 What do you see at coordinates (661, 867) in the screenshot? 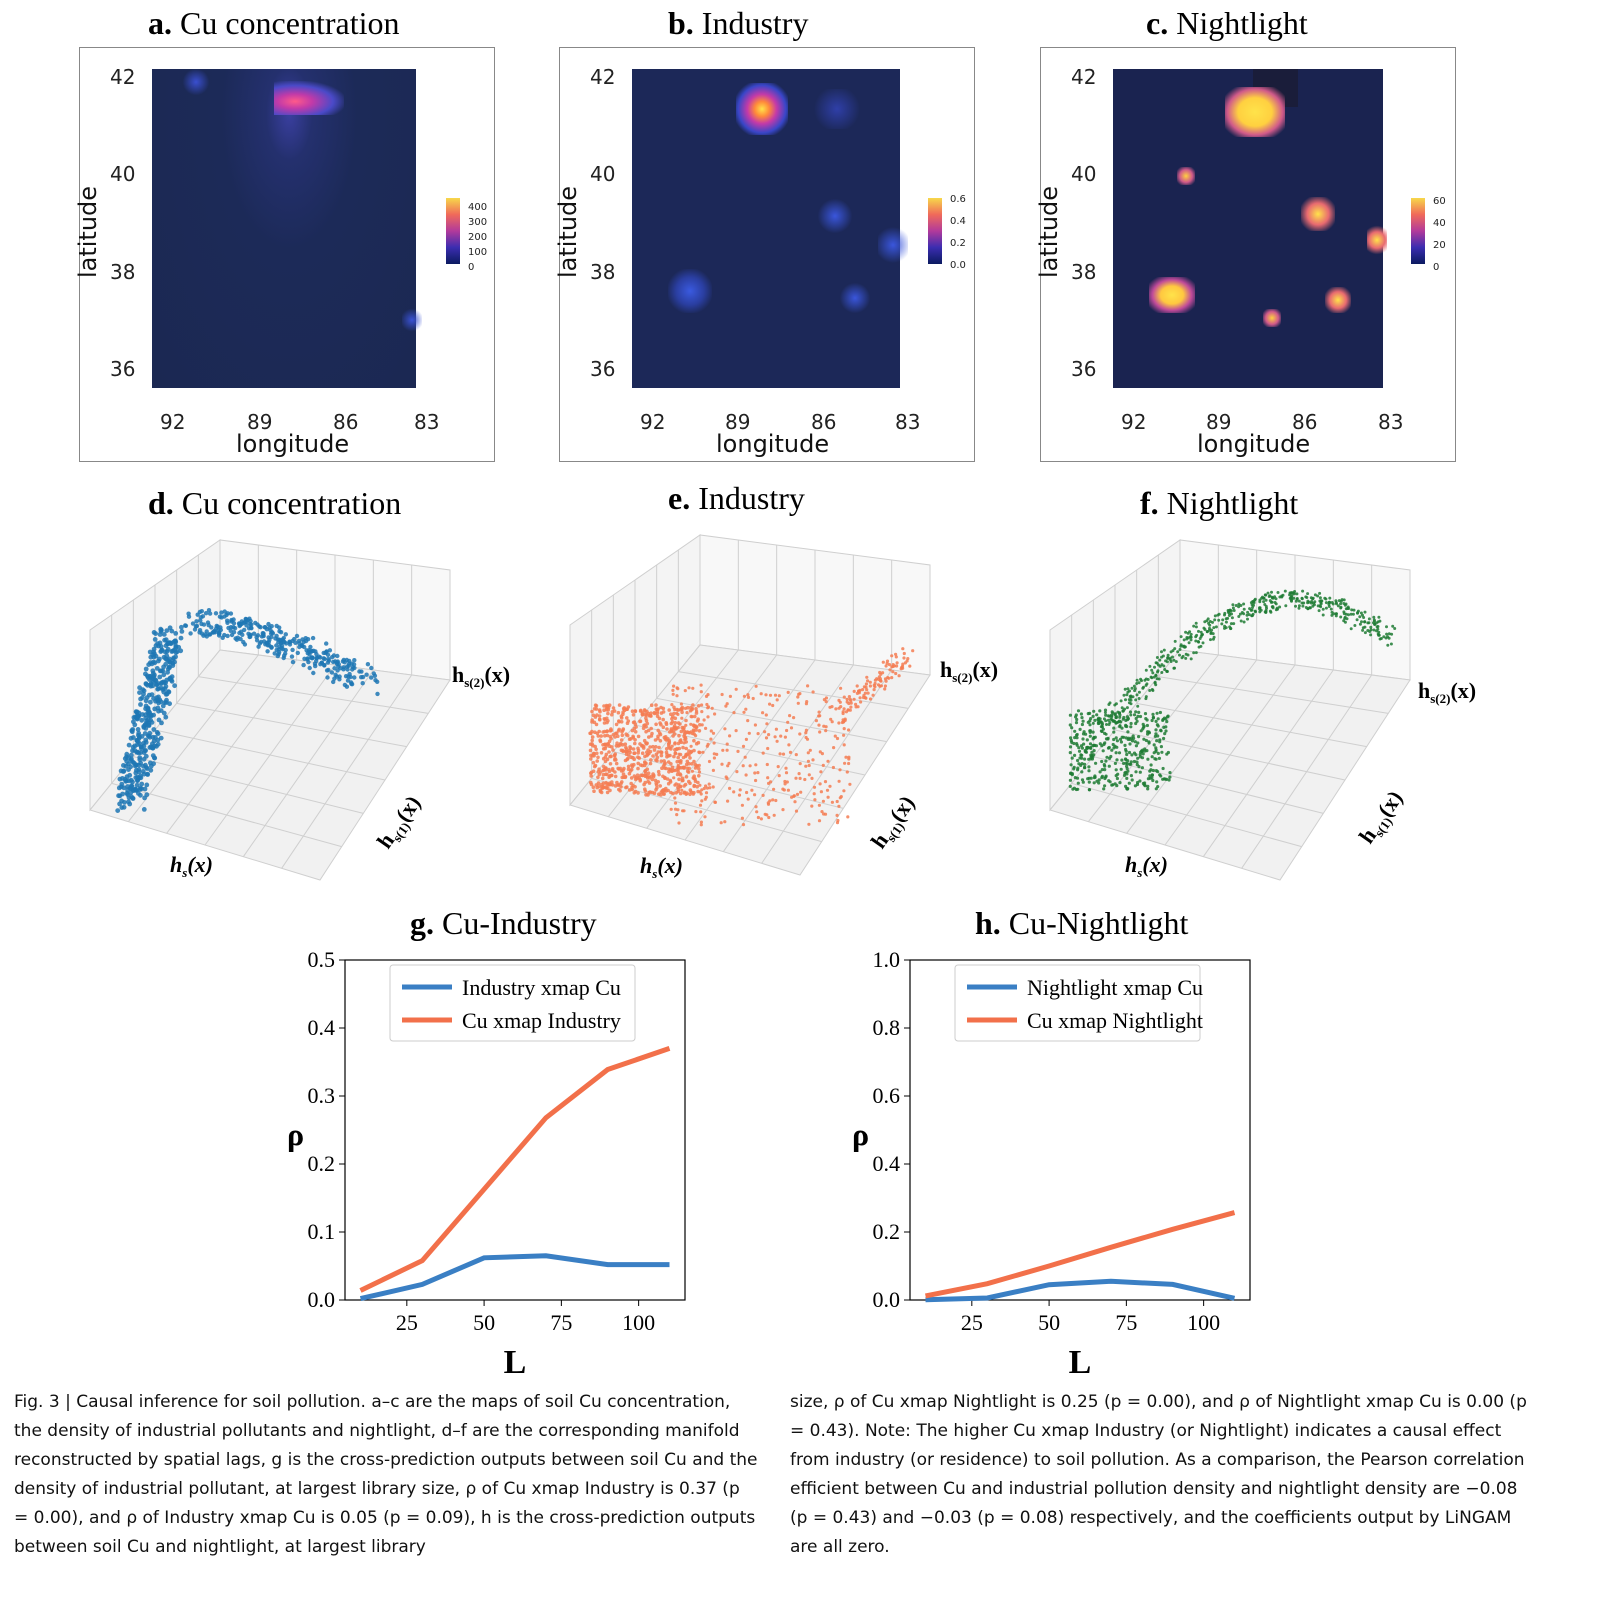
I see `x-axis-label: hs(x)` at bounding box center [661, 867].